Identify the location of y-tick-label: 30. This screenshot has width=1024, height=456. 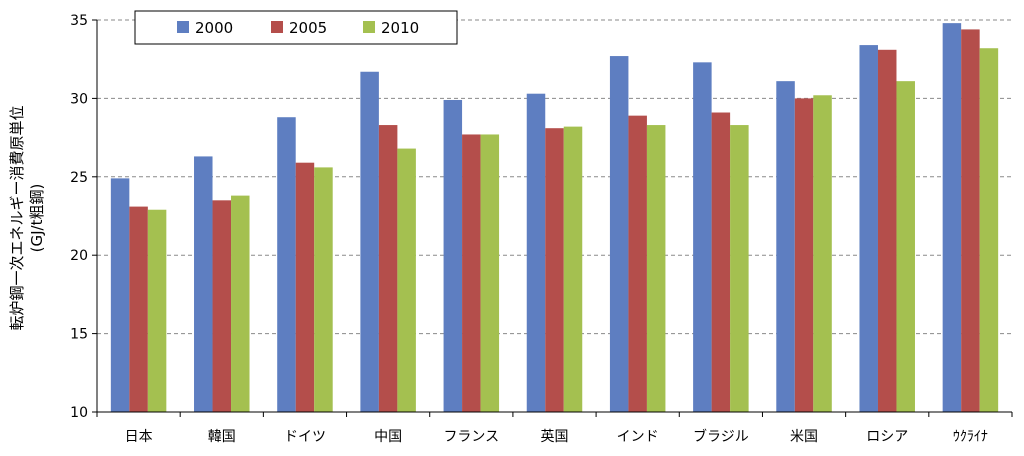
(79, 99).